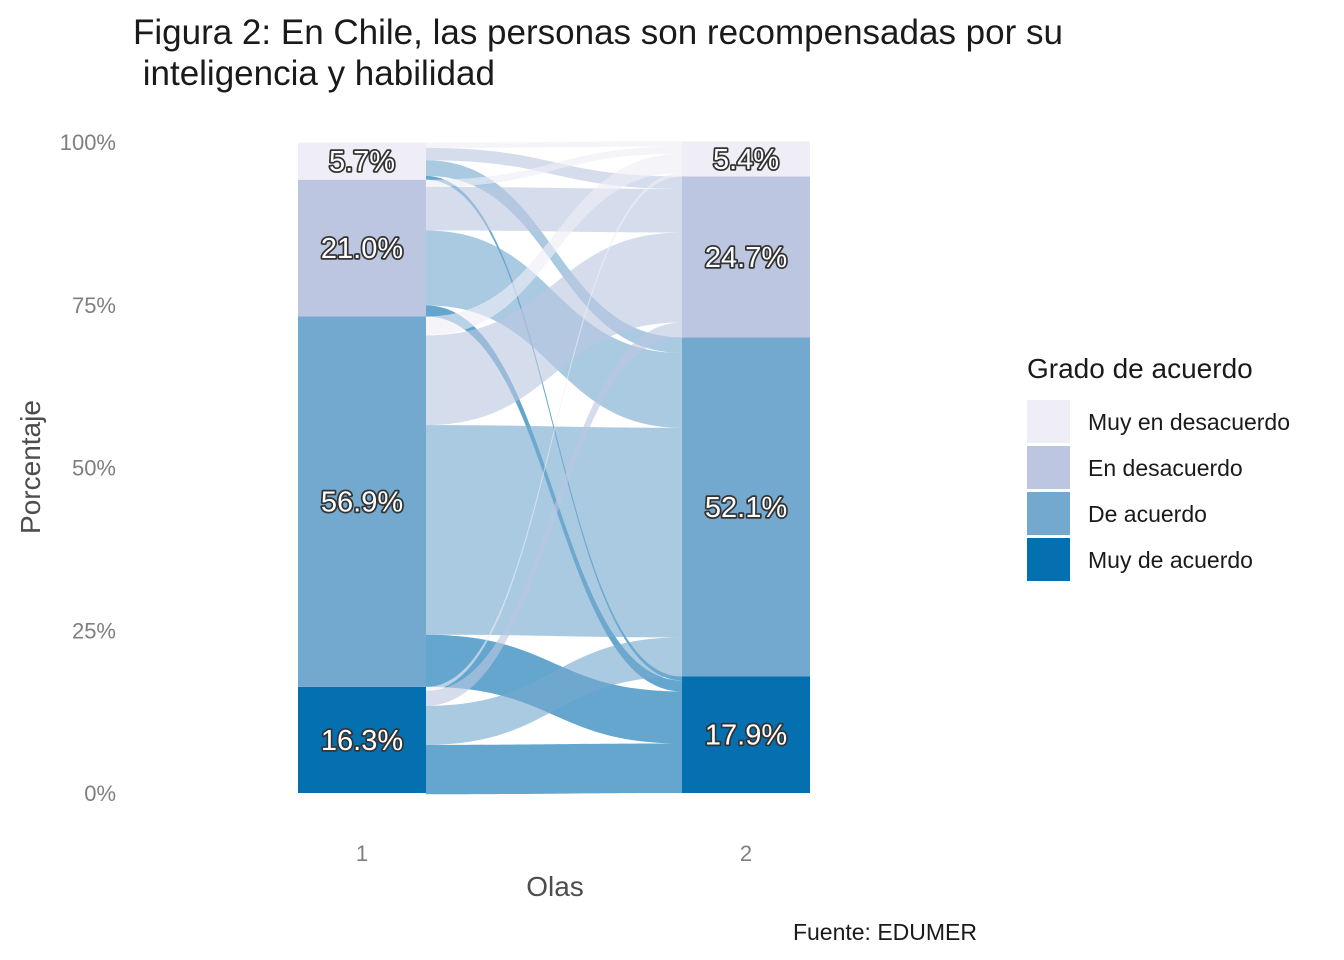  I want to click on bar-label-wave2-muy-en-desacuerdo: 5.4%, so click(746, 160).